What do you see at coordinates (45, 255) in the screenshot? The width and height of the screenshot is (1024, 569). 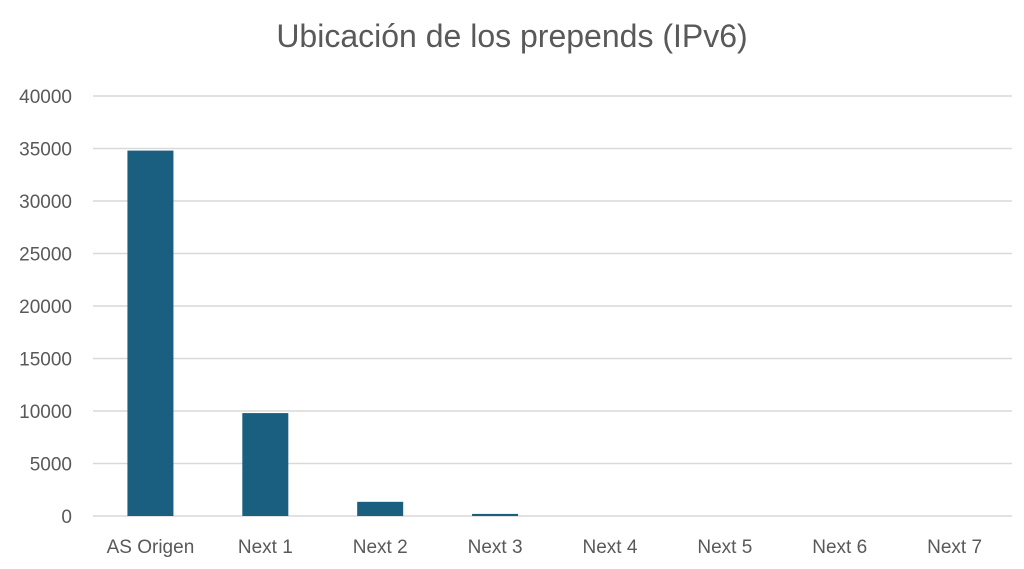 I see `y-tick-label-5: 25000` at bounding box center [45, 255].